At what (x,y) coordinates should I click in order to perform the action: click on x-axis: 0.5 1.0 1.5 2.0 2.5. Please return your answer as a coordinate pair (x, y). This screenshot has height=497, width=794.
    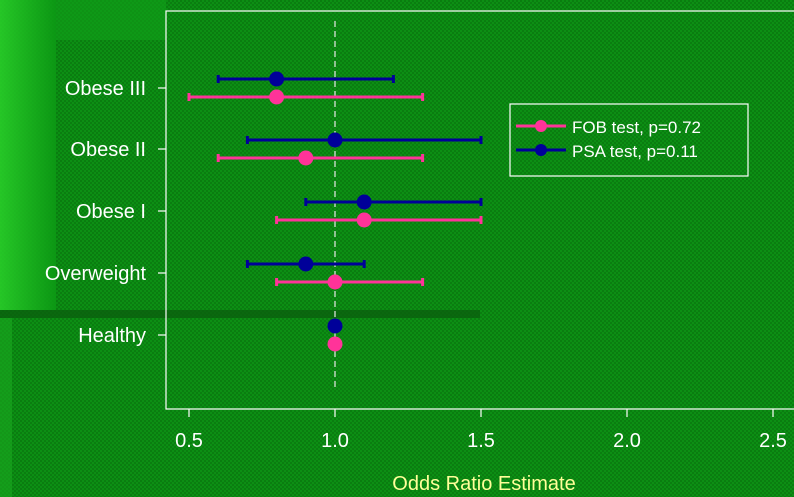
    Looking at the image, I should click on (481, 430).